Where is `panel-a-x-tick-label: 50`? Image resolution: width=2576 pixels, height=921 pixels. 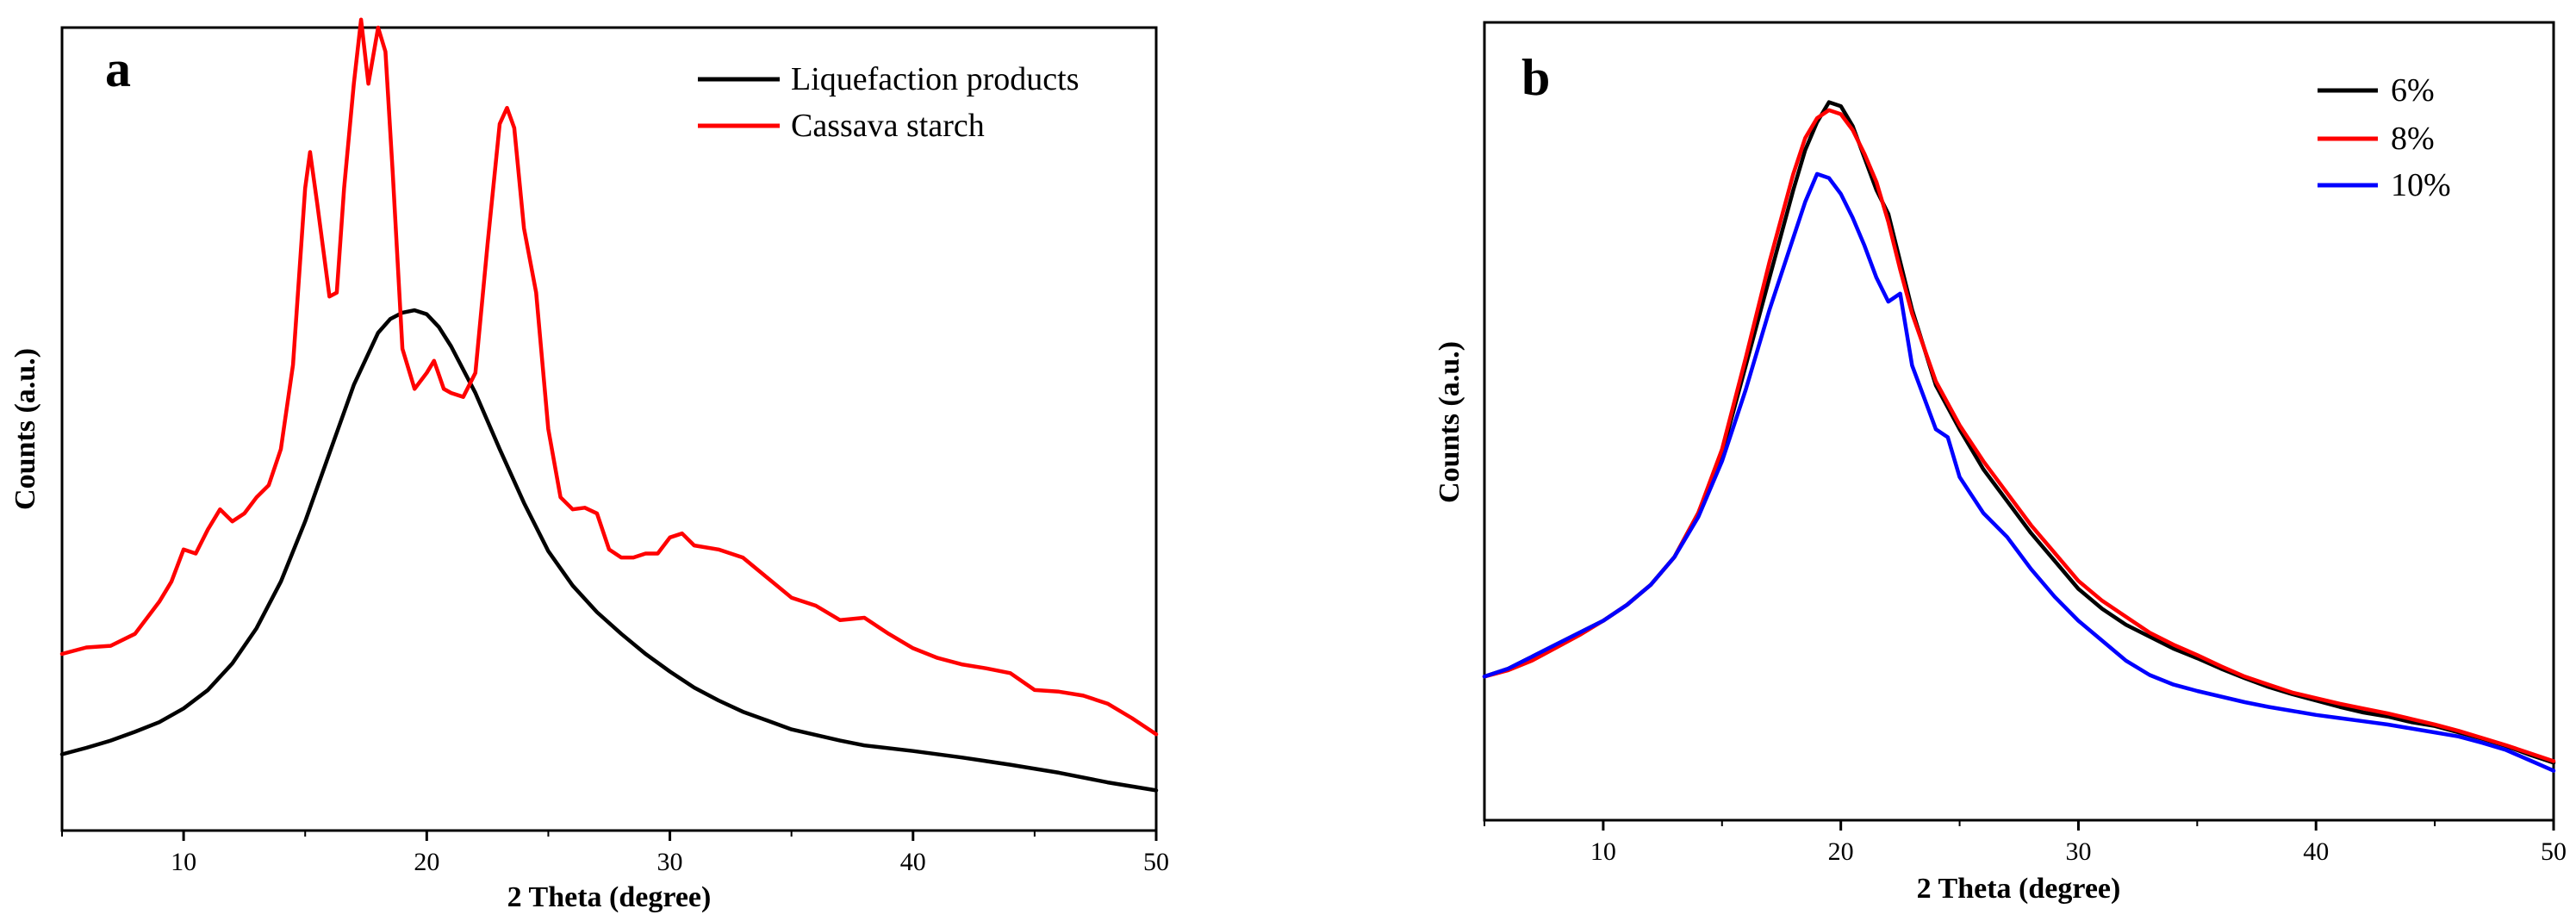 panel-a-x-tick-label: 50 is located at coordinates (1156, 862).